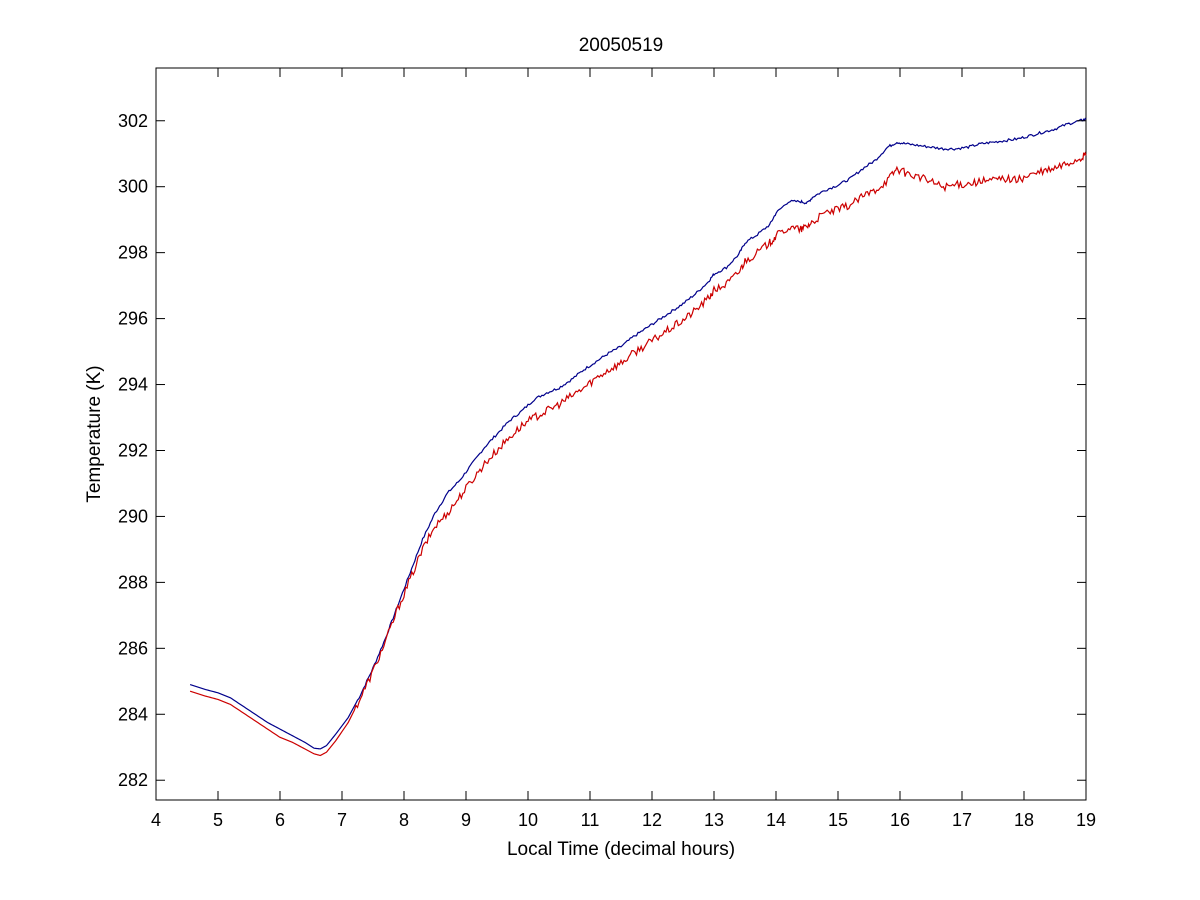 Image resolution: width=1200 pixels, height=900 pixels. Describe the element at coordinates (590, 820) in the screenshot. I see `x-tick-label: 11` at that location.